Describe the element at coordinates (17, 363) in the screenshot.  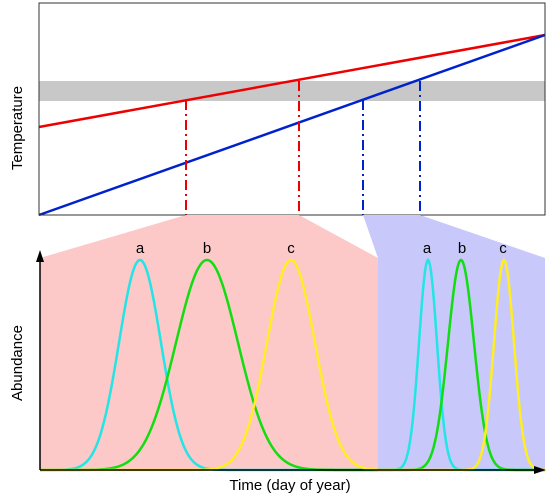
I see `y-label: Abundance` at that location.